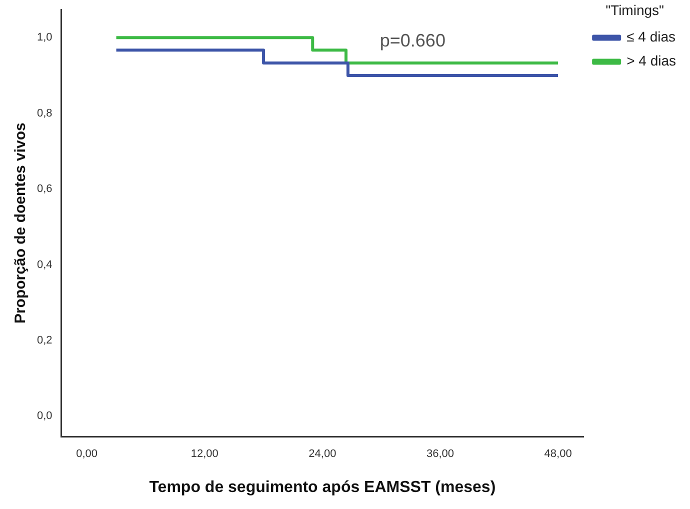 This screenshot has height=509, width=690. What do you see at coordinates (44, 416) in the screenshot?
I see `y-tick-label: 0,0` at bounding box center [44, 416].